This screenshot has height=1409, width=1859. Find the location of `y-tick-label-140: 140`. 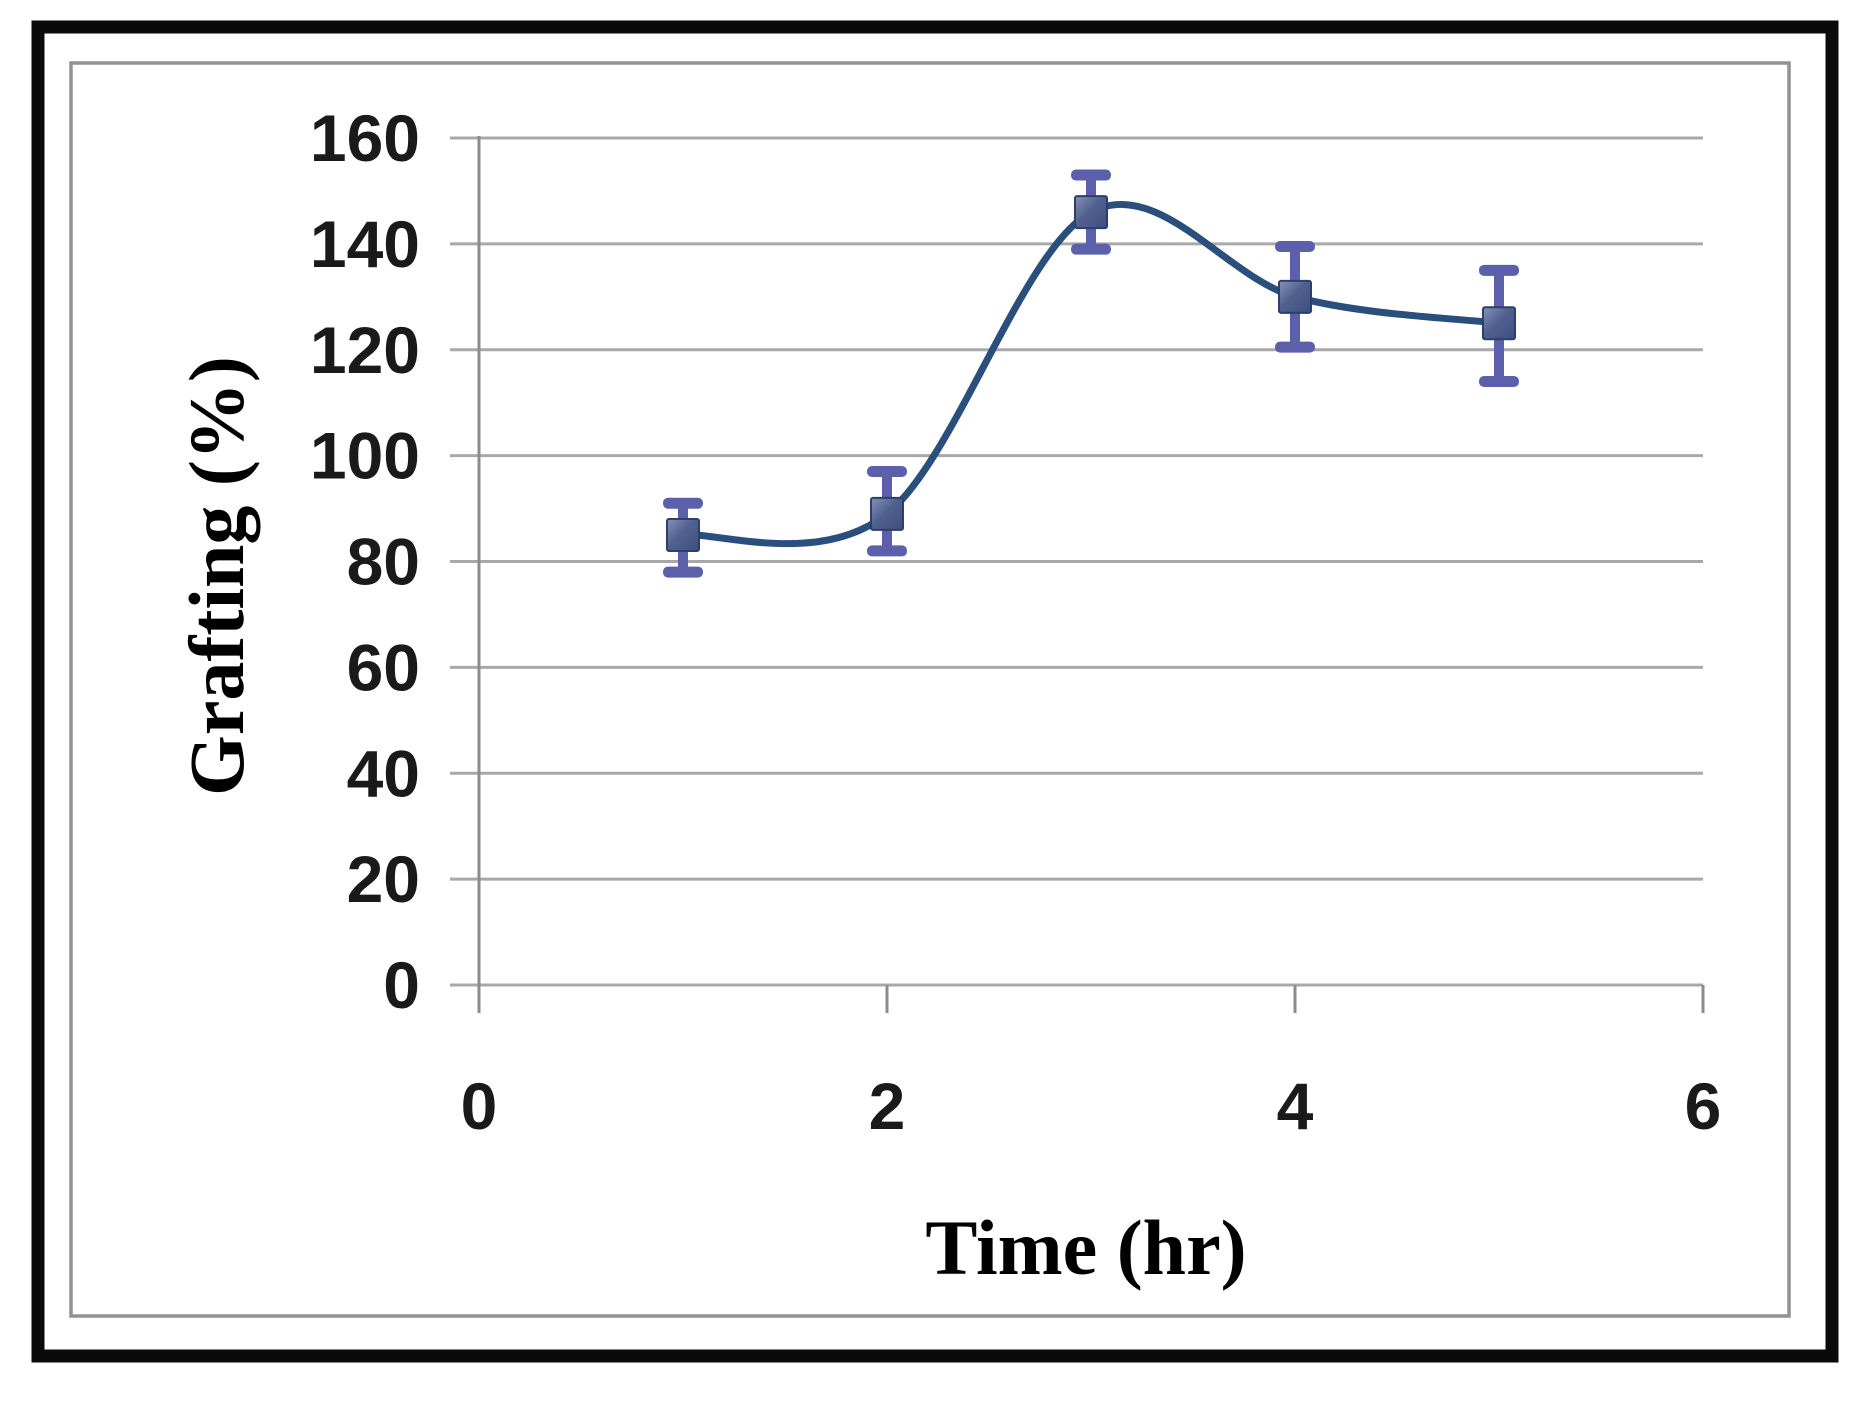

y-tick-label-140: 140 is located at coordinates (365, 244).